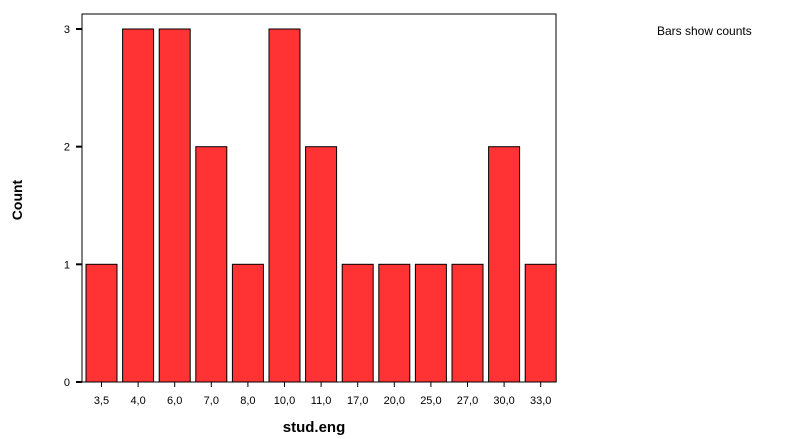 This screenshot has width=803, height=439. What do you see at coordinates (540, 323) in the screenshot?
I see `bar-33,0` at bounding box center [540, 323].